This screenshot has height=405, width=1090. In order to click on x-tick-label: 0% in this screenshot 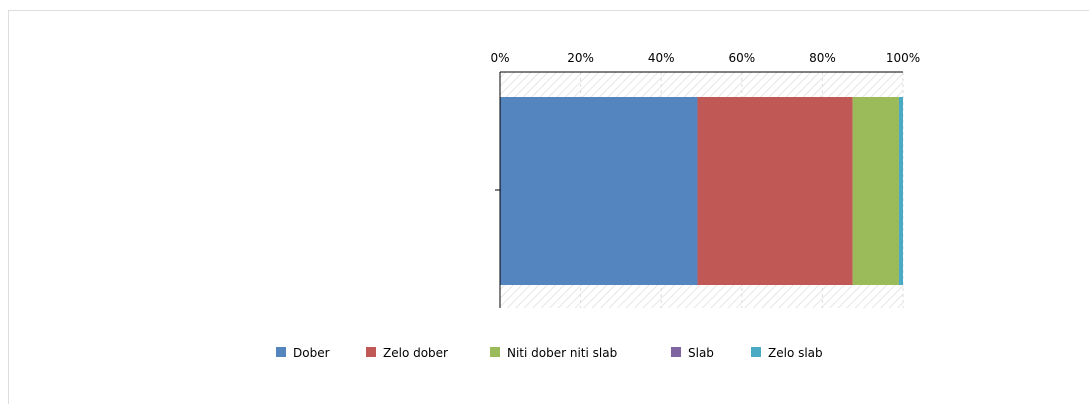, I will do `click(499, 58)`.